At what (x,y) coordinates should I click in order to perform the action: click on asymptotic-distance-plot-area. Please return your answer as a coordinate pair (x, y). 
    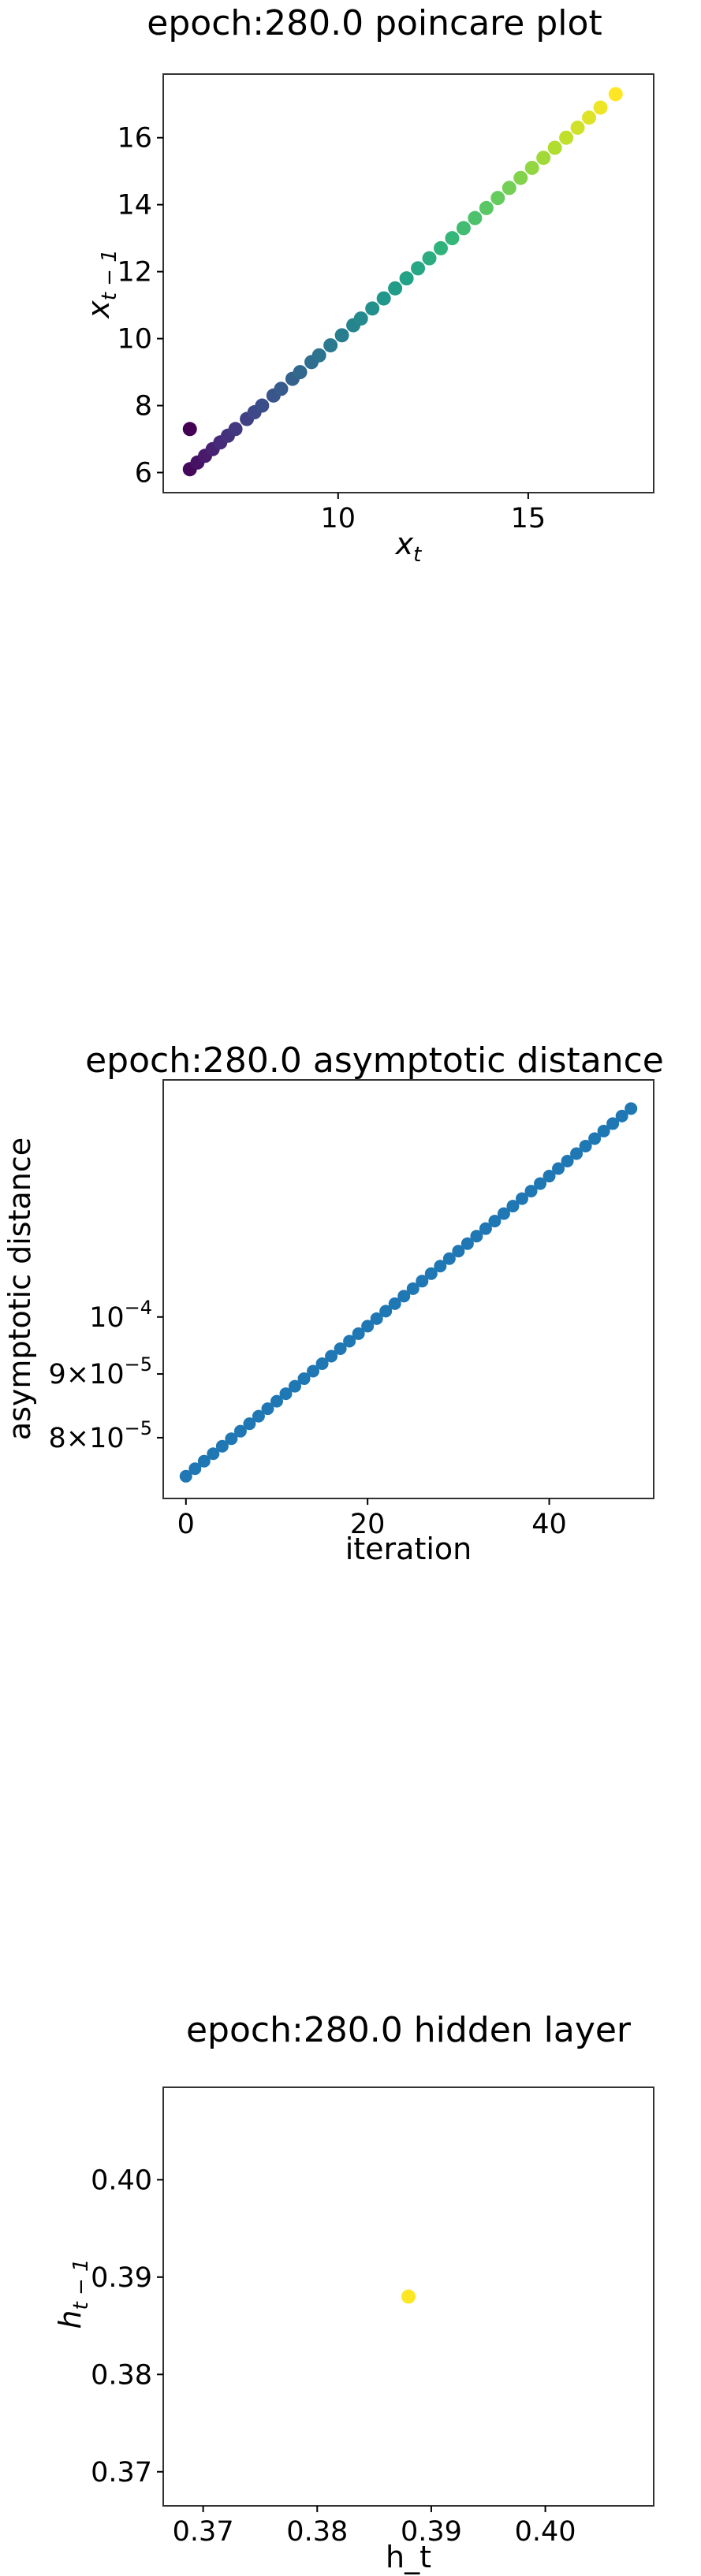
    Looking at the image, I should click on (408, 1289).